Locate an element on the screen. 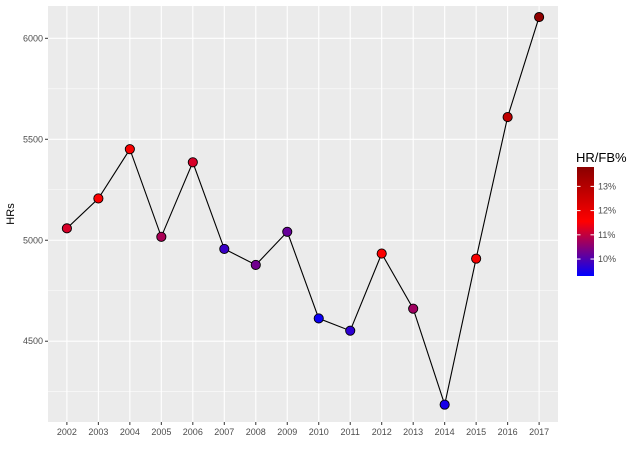  x-tick-label: 2008 is located at coordinates (256, 432).